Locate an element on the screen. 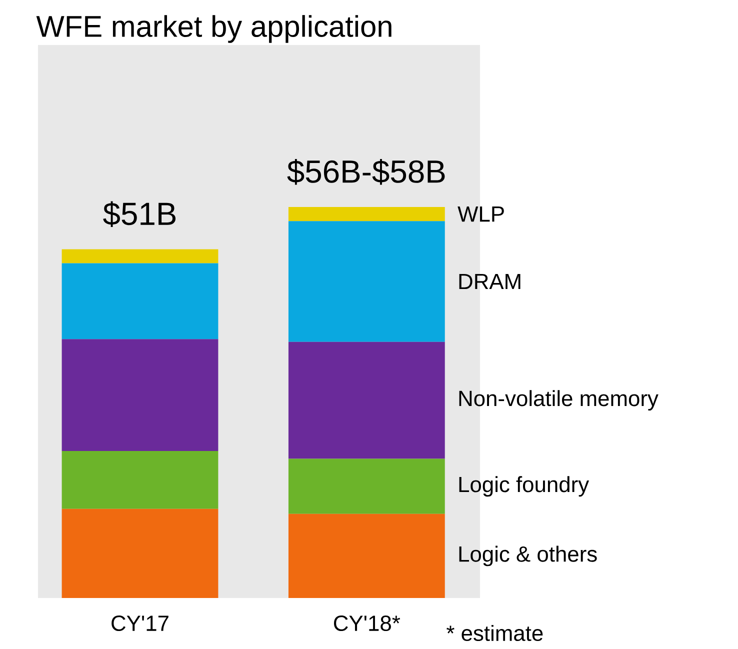 Image resolution: width=738 pixels, height=649 pixels. x-tick-label: CY'18* is located at coordinates (367, 624).